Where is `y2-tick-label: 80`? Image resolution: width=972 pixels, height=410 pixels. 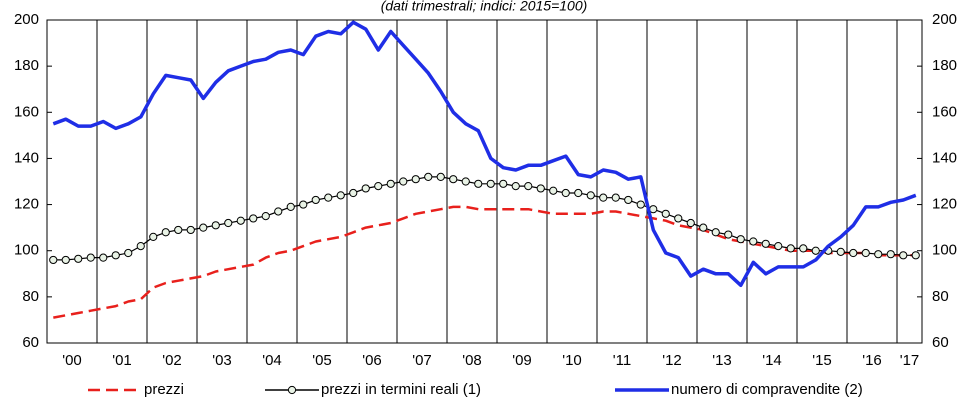
y2-tick-label: 80 is located at coordinates (940, 296).